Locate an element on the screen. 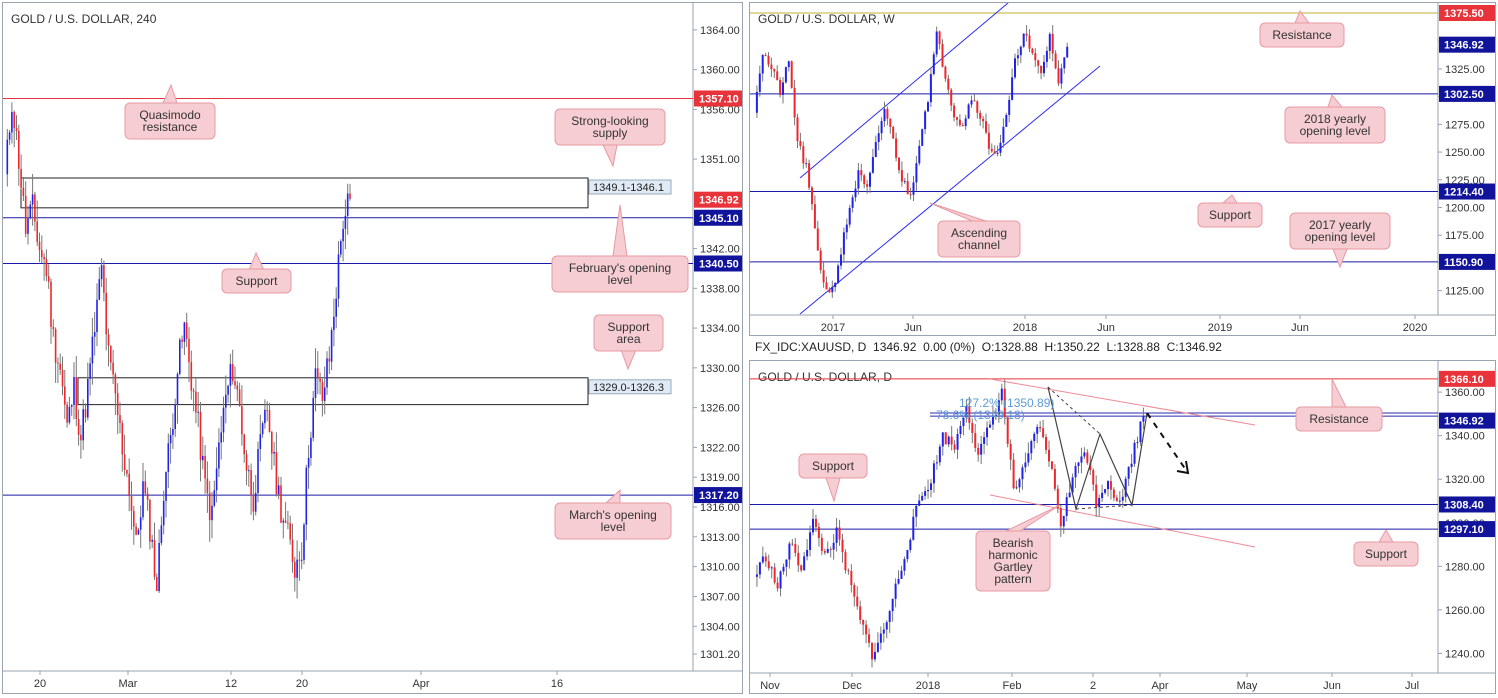 Image resolution: width=1498 pixels, height=698 pixels. price-badge-label: 1297.10 is located at coordinates (1464, 530).